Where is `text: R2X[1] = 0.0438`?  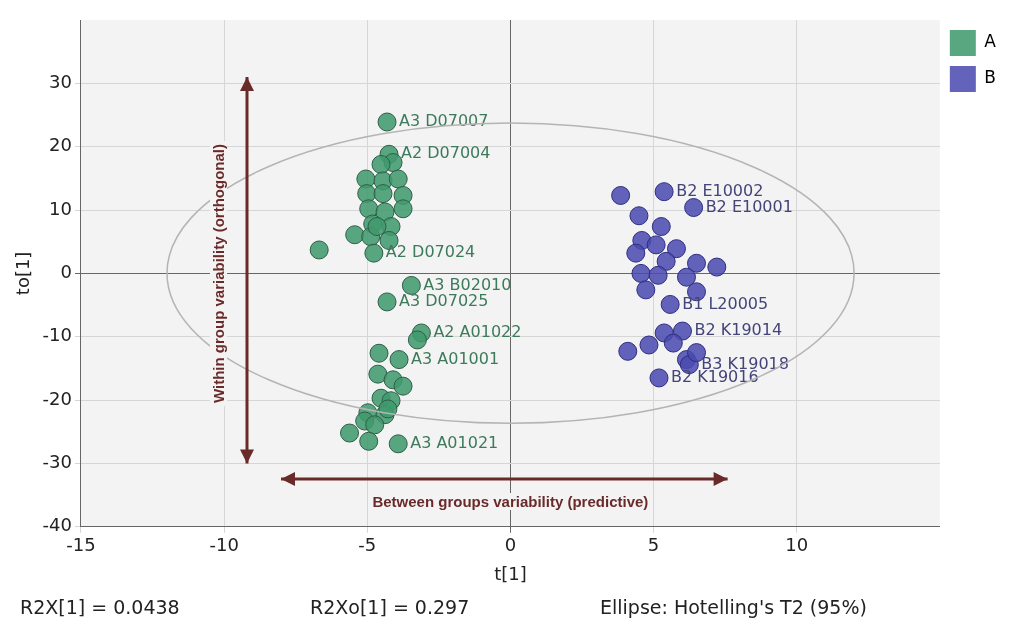
text: R2X[1] = 0.0438 is located at coordinates (100, 607).